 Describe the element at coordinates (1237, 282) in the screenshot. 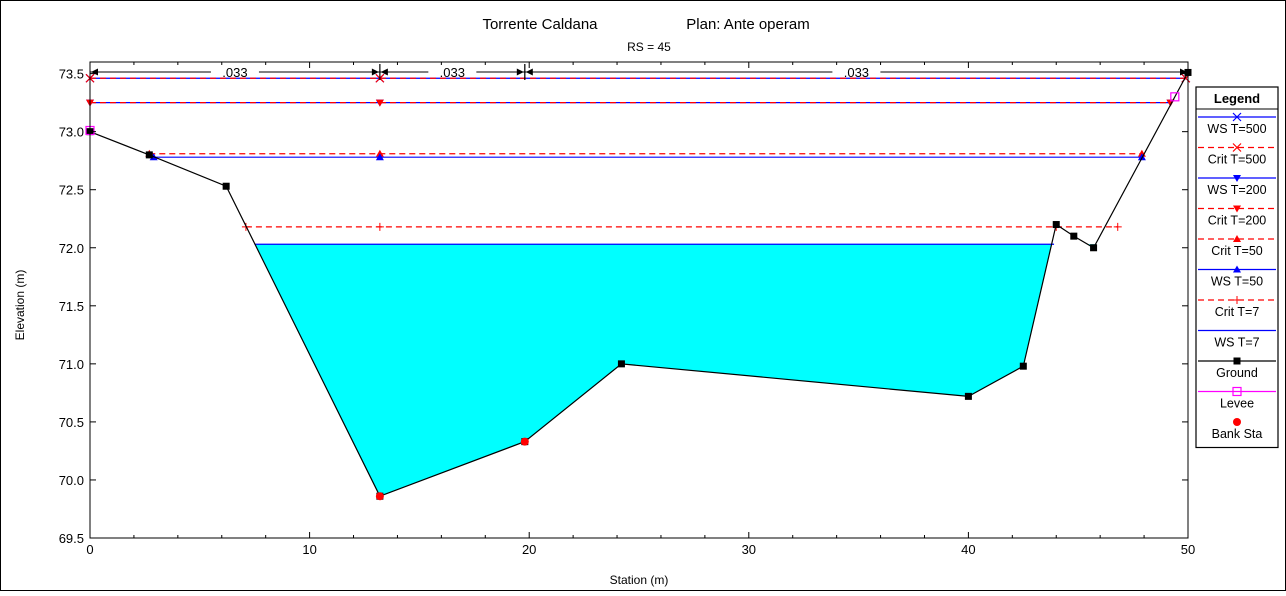

I see `legend-label-5: WS T=50` at that location.